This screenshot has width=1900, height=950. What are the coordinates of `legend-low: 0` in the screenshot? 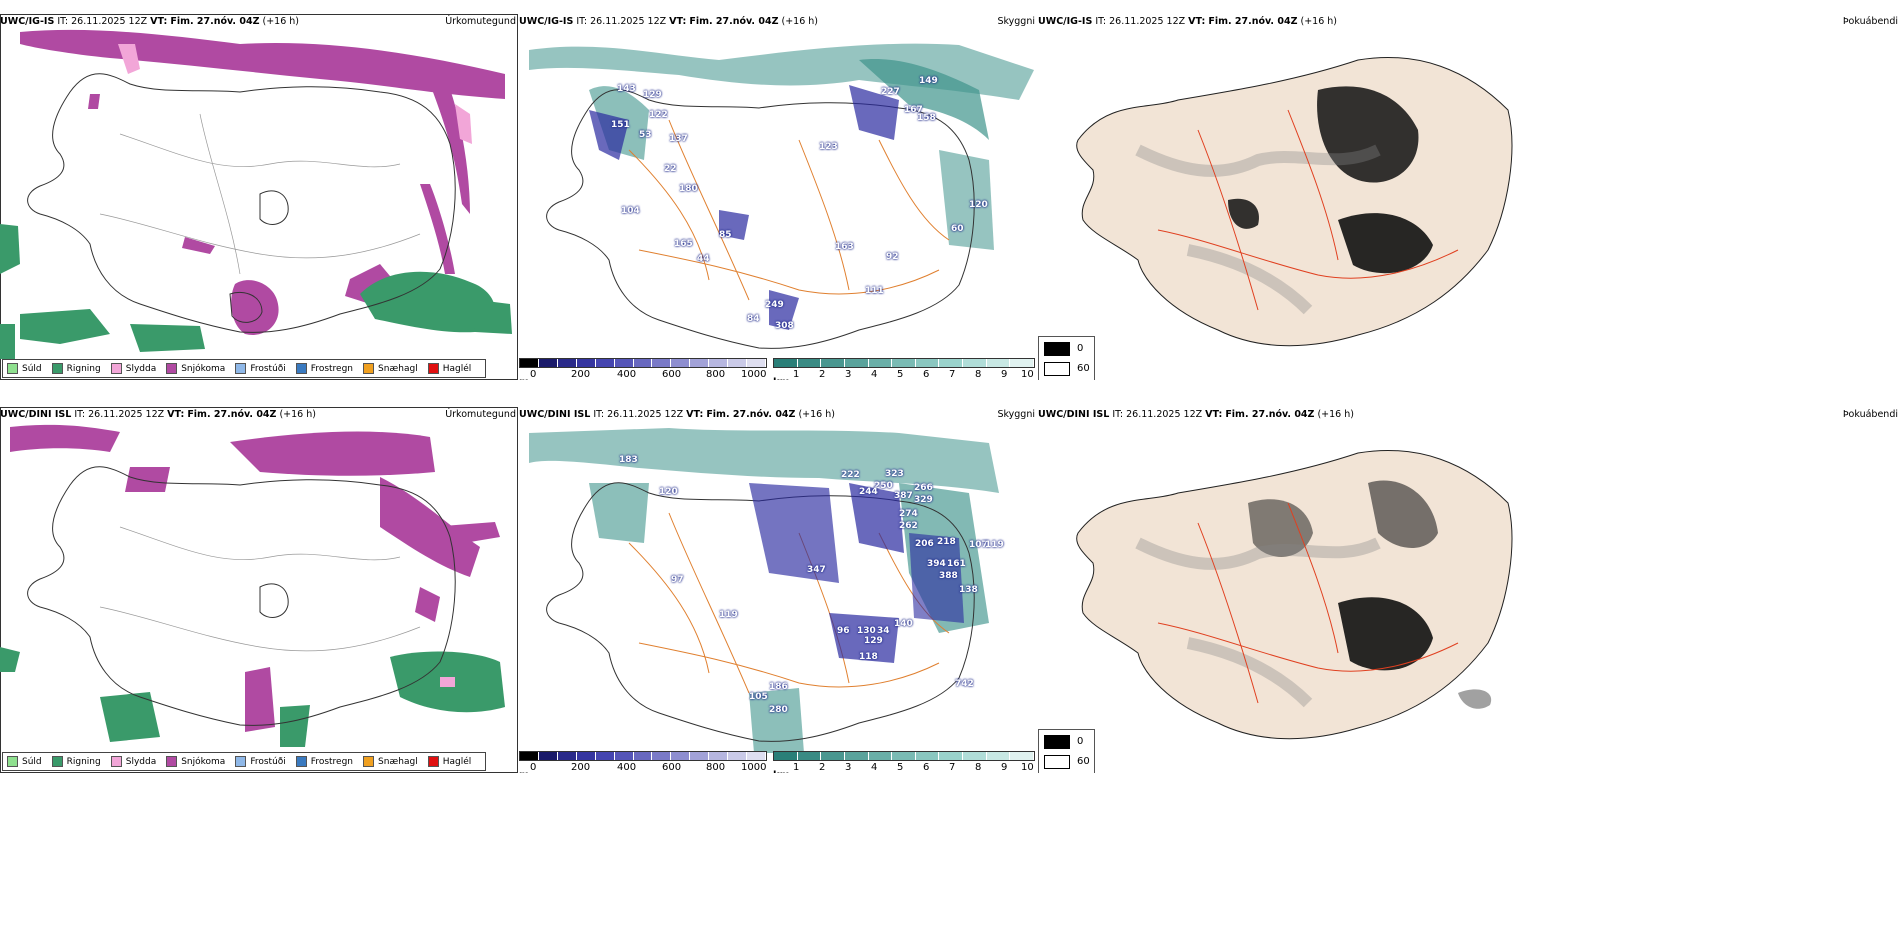 It's located at (1080, 741).